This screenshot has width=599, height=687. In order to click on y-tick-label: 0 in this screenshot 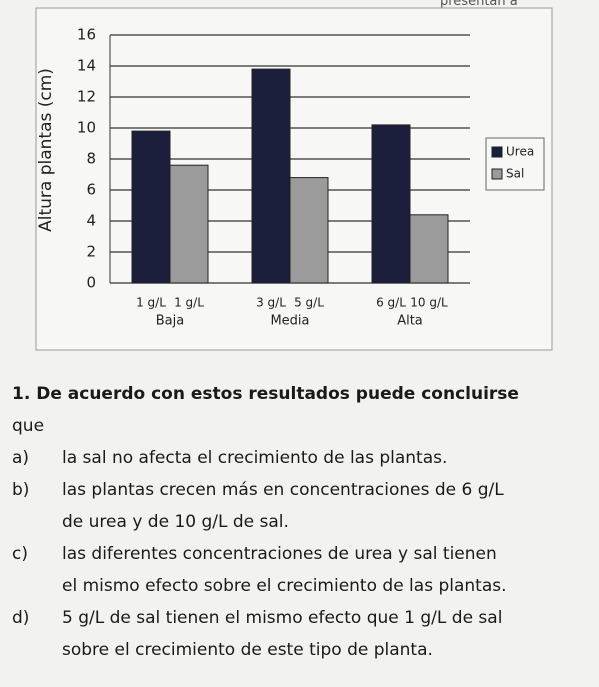, I will do `click(91, 283)`.